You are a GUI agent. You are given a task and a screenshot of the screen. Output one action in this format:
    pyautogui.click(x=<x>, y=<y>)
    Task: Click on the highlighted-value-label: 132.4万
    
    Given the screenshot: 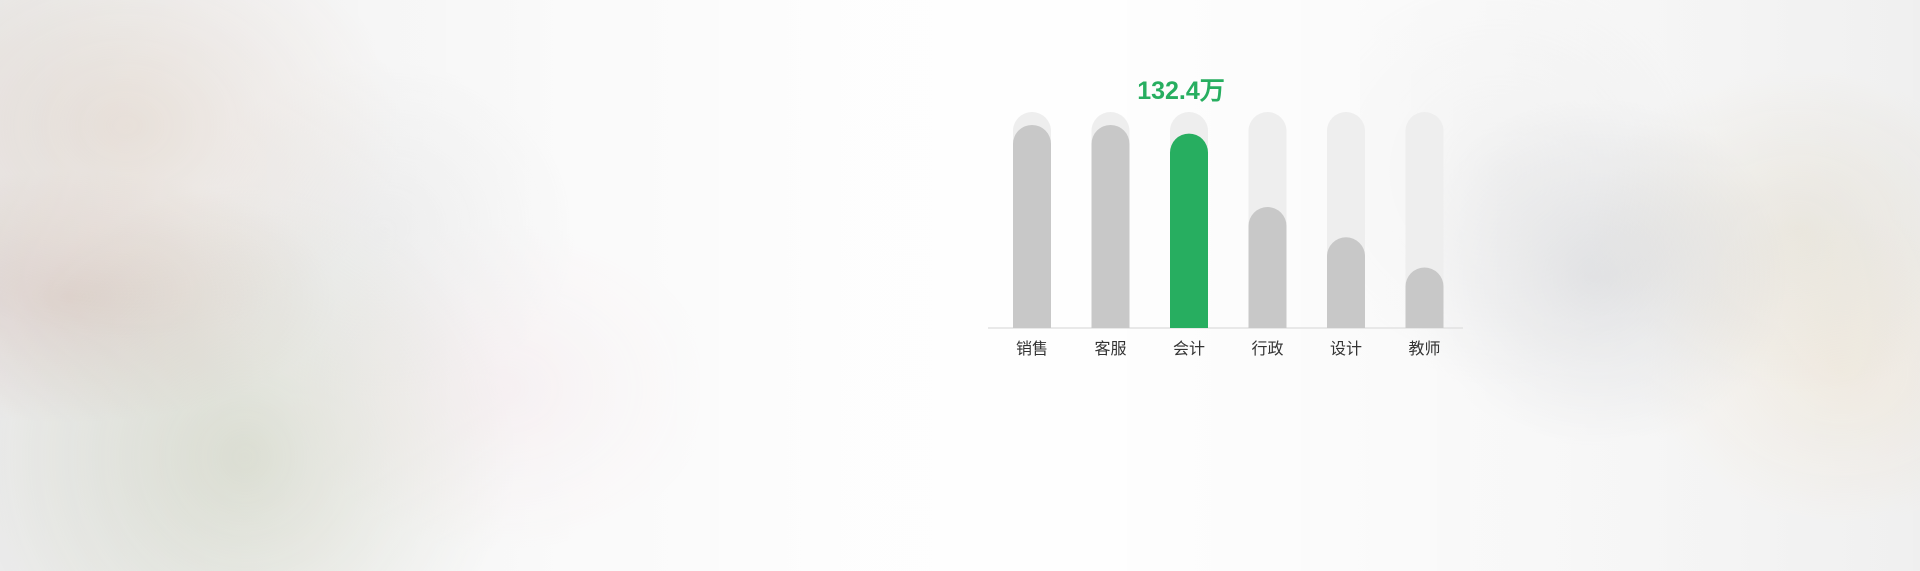 What is the action you would take?
    pyautogui.click(x=1181, y=91)
    